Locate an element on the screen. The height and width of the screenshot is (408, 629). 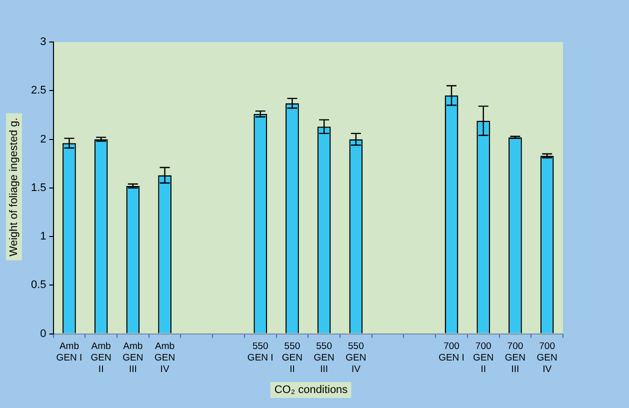
x-tick-label: Amb GEN I is located at coordinates (69, 352).